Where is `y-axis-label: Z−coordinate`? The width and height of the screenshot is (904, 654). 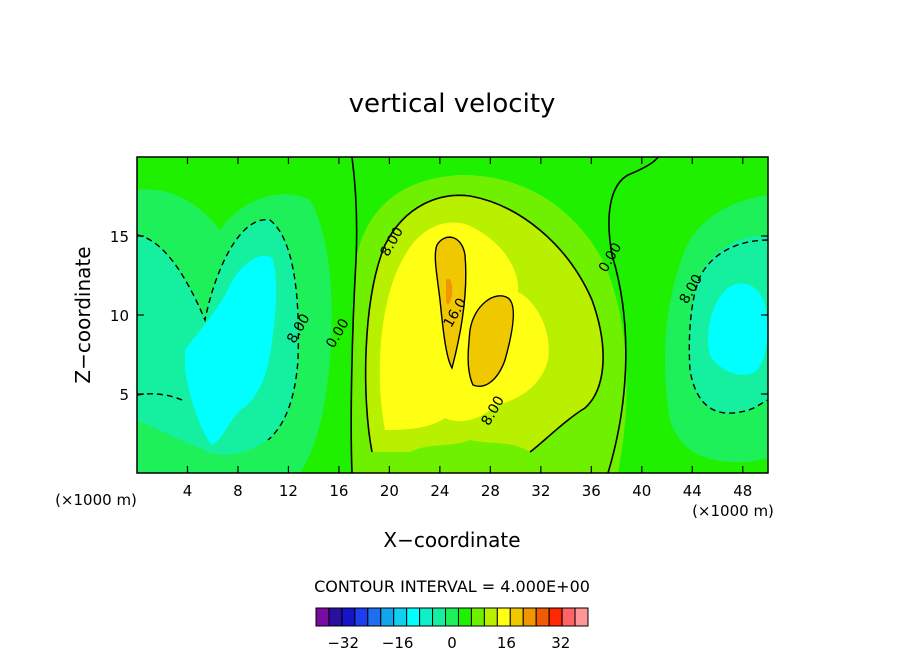
y-axis-label: Z−coordinate is located at coordinates (83, 314).